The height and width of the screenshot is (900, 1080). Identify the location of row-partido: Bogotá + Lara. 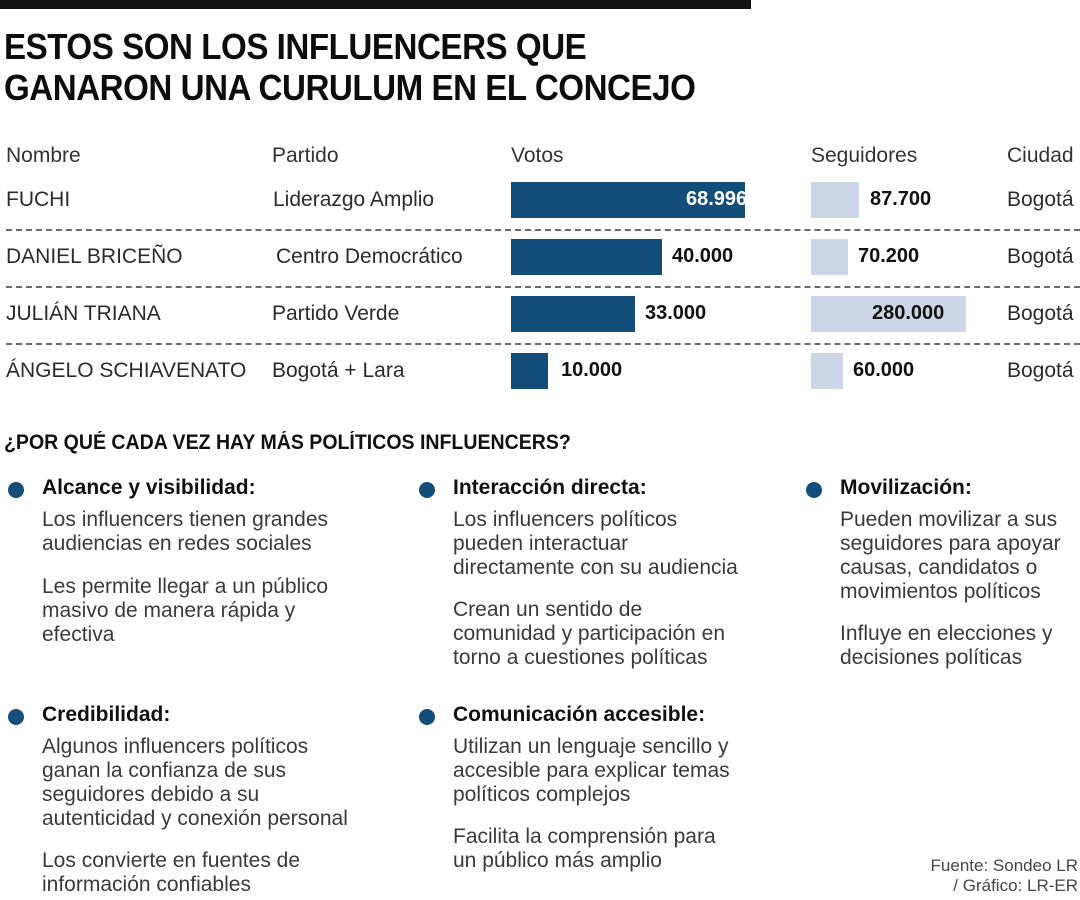
(338, 370).